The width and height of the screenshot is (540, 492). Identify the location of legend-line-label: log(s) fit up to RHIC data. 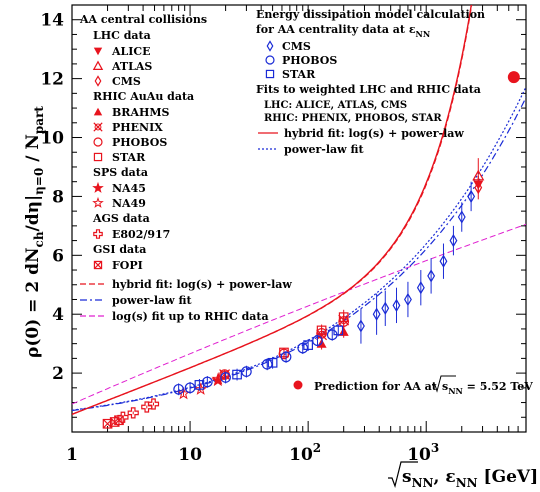
(190, 316).